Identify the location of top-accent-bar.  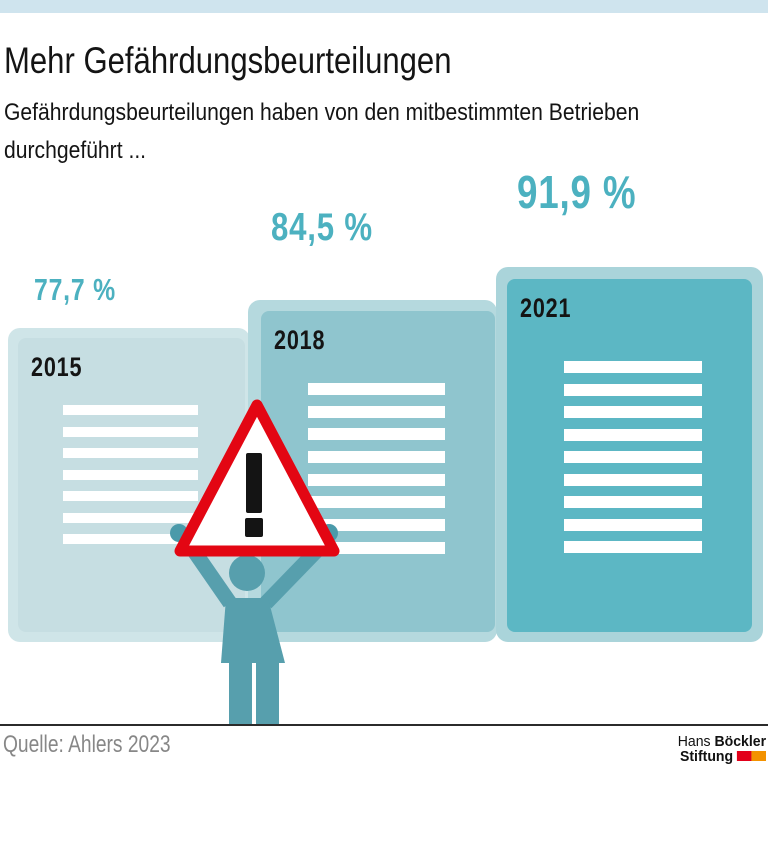
(384, 6).